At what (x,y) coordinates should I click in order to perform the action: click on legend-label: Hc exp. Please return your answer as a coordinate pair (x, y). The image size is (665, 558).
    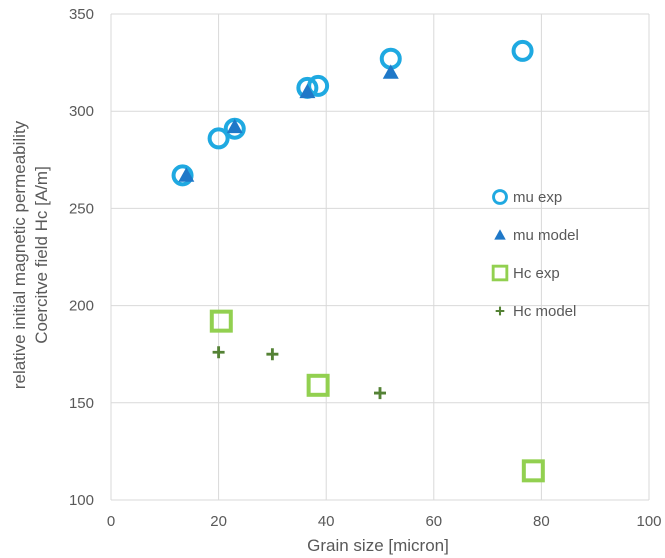
    Looking at the image, I should click on (536, 273).